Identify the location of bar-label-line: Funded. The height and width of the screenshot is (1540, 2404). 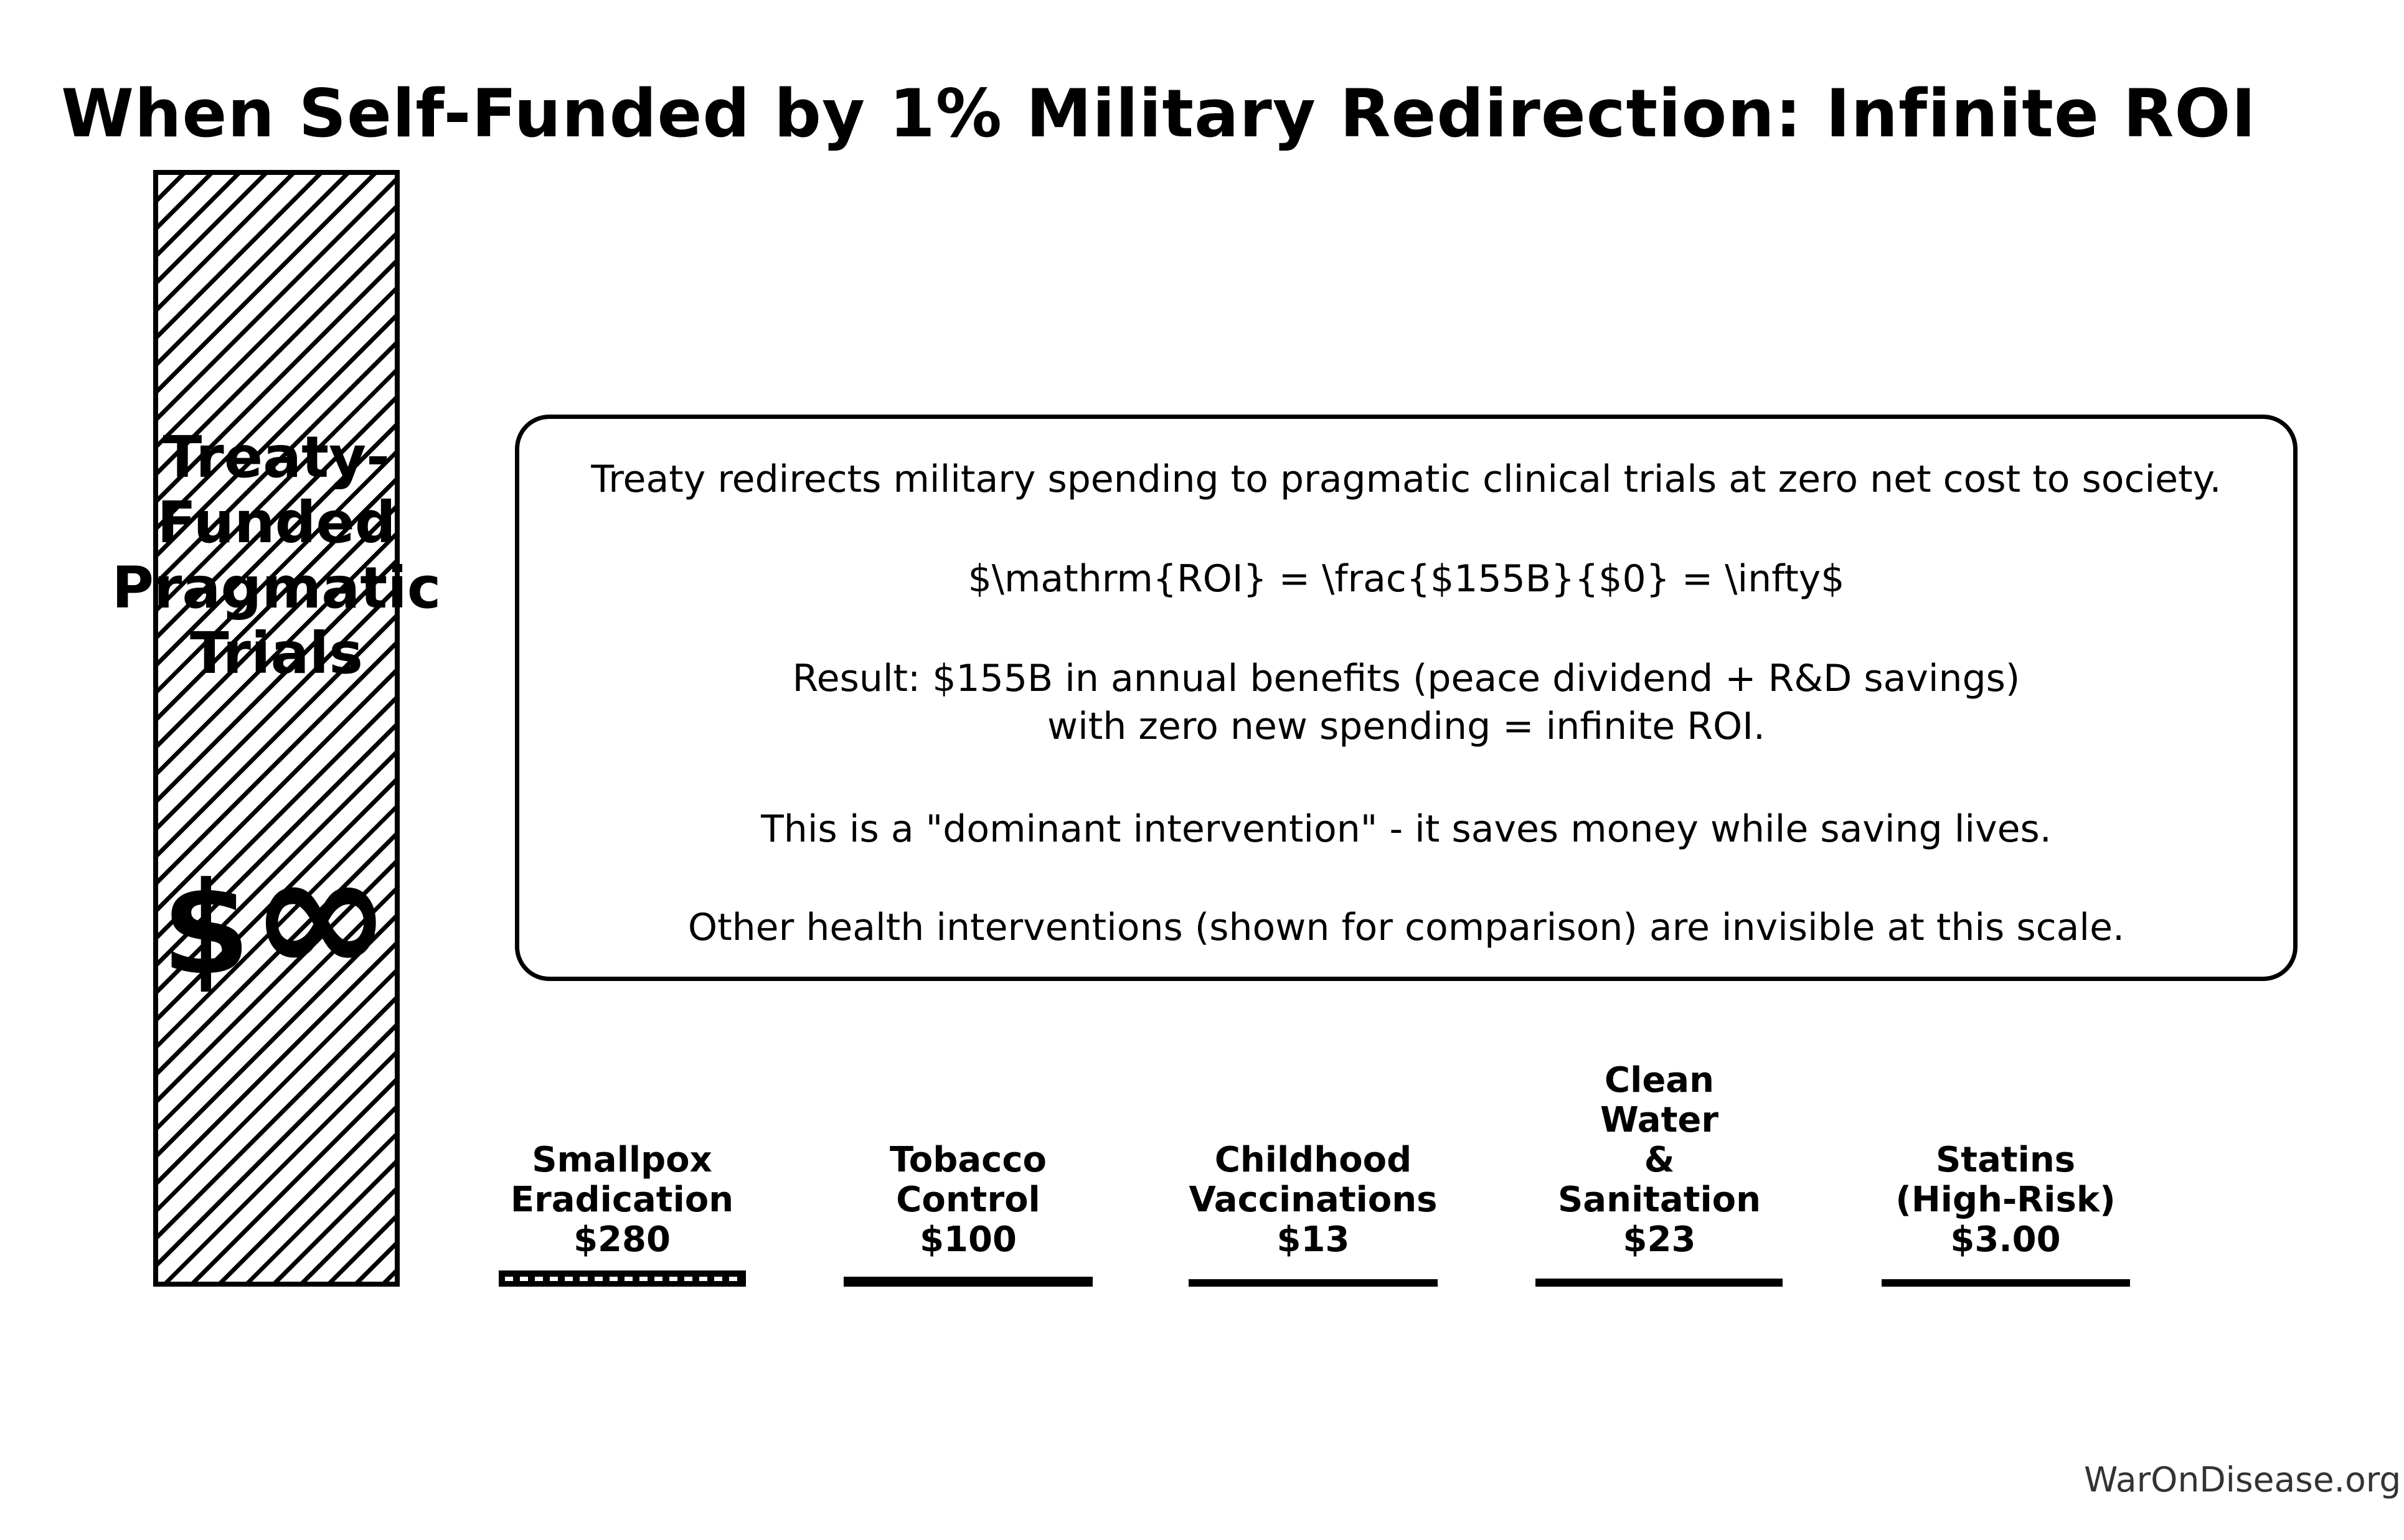
(276, 522).